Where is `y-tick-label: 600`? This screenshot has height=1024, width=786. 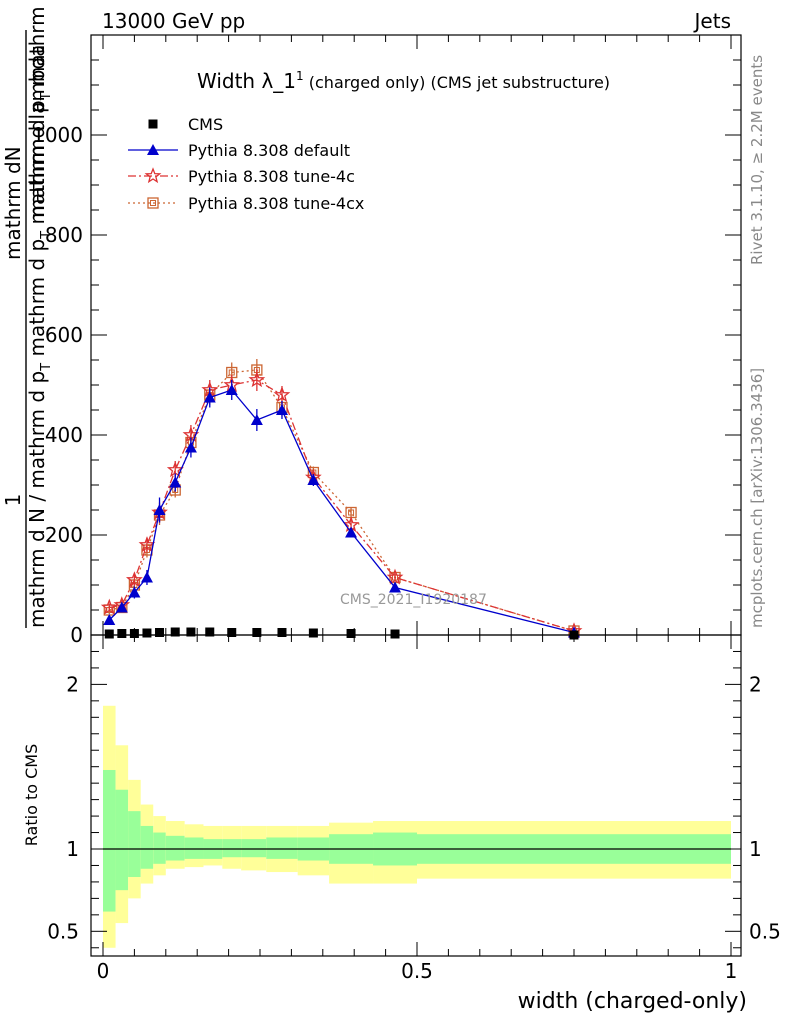 y-tick-label: 600 is located at coordinates (64, 335).